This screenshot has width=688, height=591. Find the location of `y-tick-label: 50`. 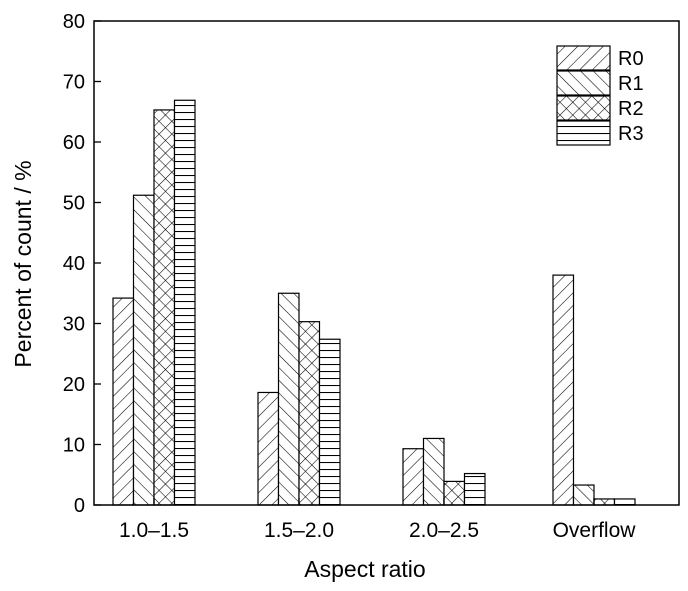

y-tick-label: 50 is located at coordinates (74, 204).